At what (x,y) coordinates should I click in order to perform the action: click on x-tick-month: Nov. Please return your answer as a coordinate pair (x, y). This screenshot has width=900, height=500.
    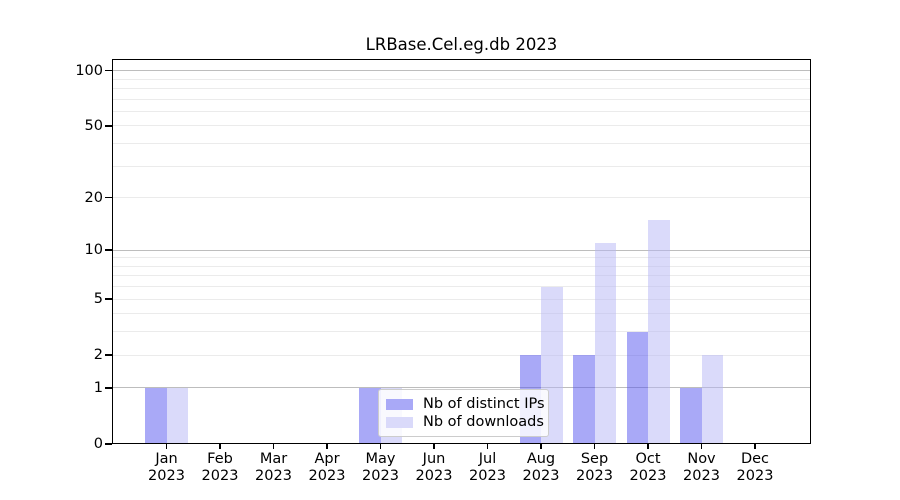
    Looking at the image, I should click on (701, 459).